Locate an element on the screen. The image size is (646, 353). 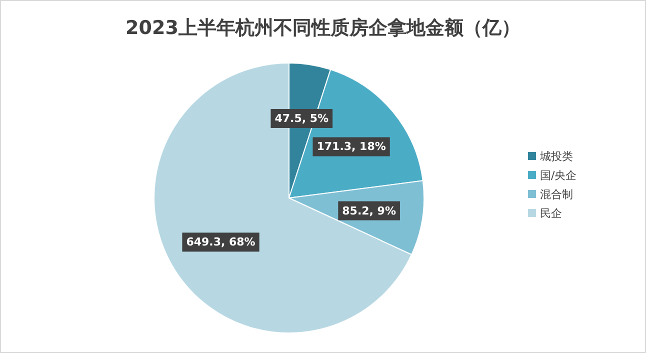
legend-label: 民企 is located at coordinates (551, 213).